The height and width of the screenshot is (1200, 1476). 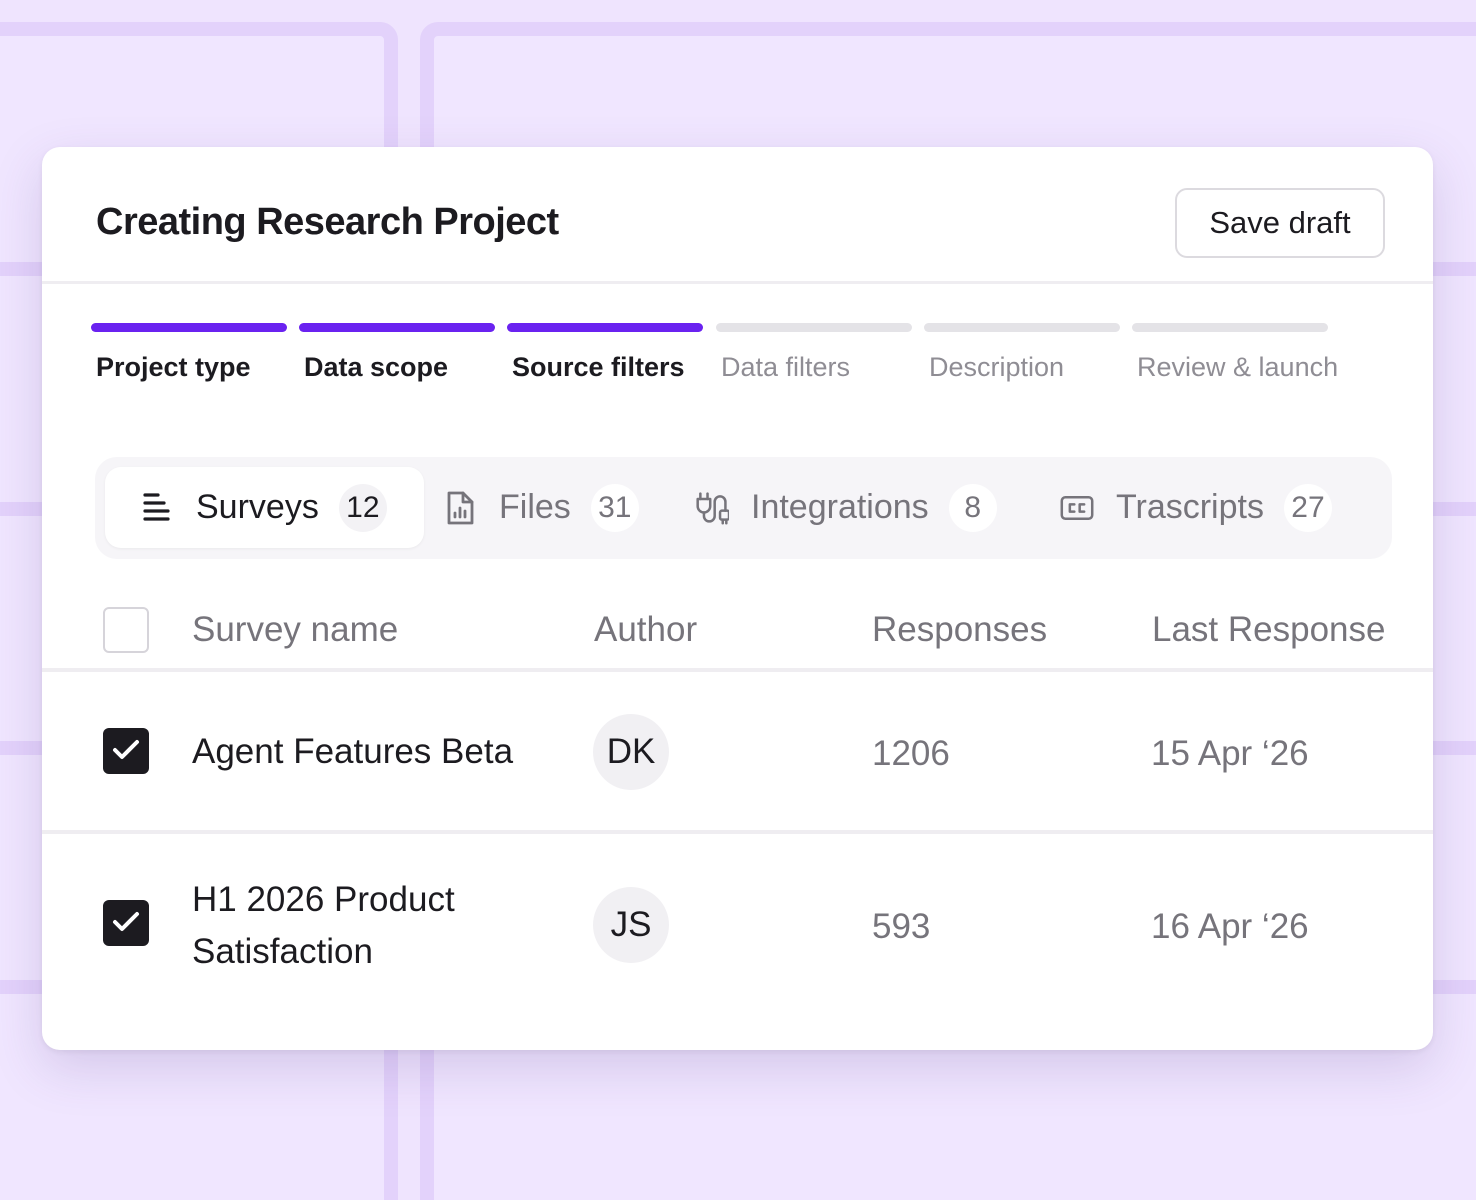 I want to click on source-tabs: Surveys 12 Files 31, so click(x=743, y=508).